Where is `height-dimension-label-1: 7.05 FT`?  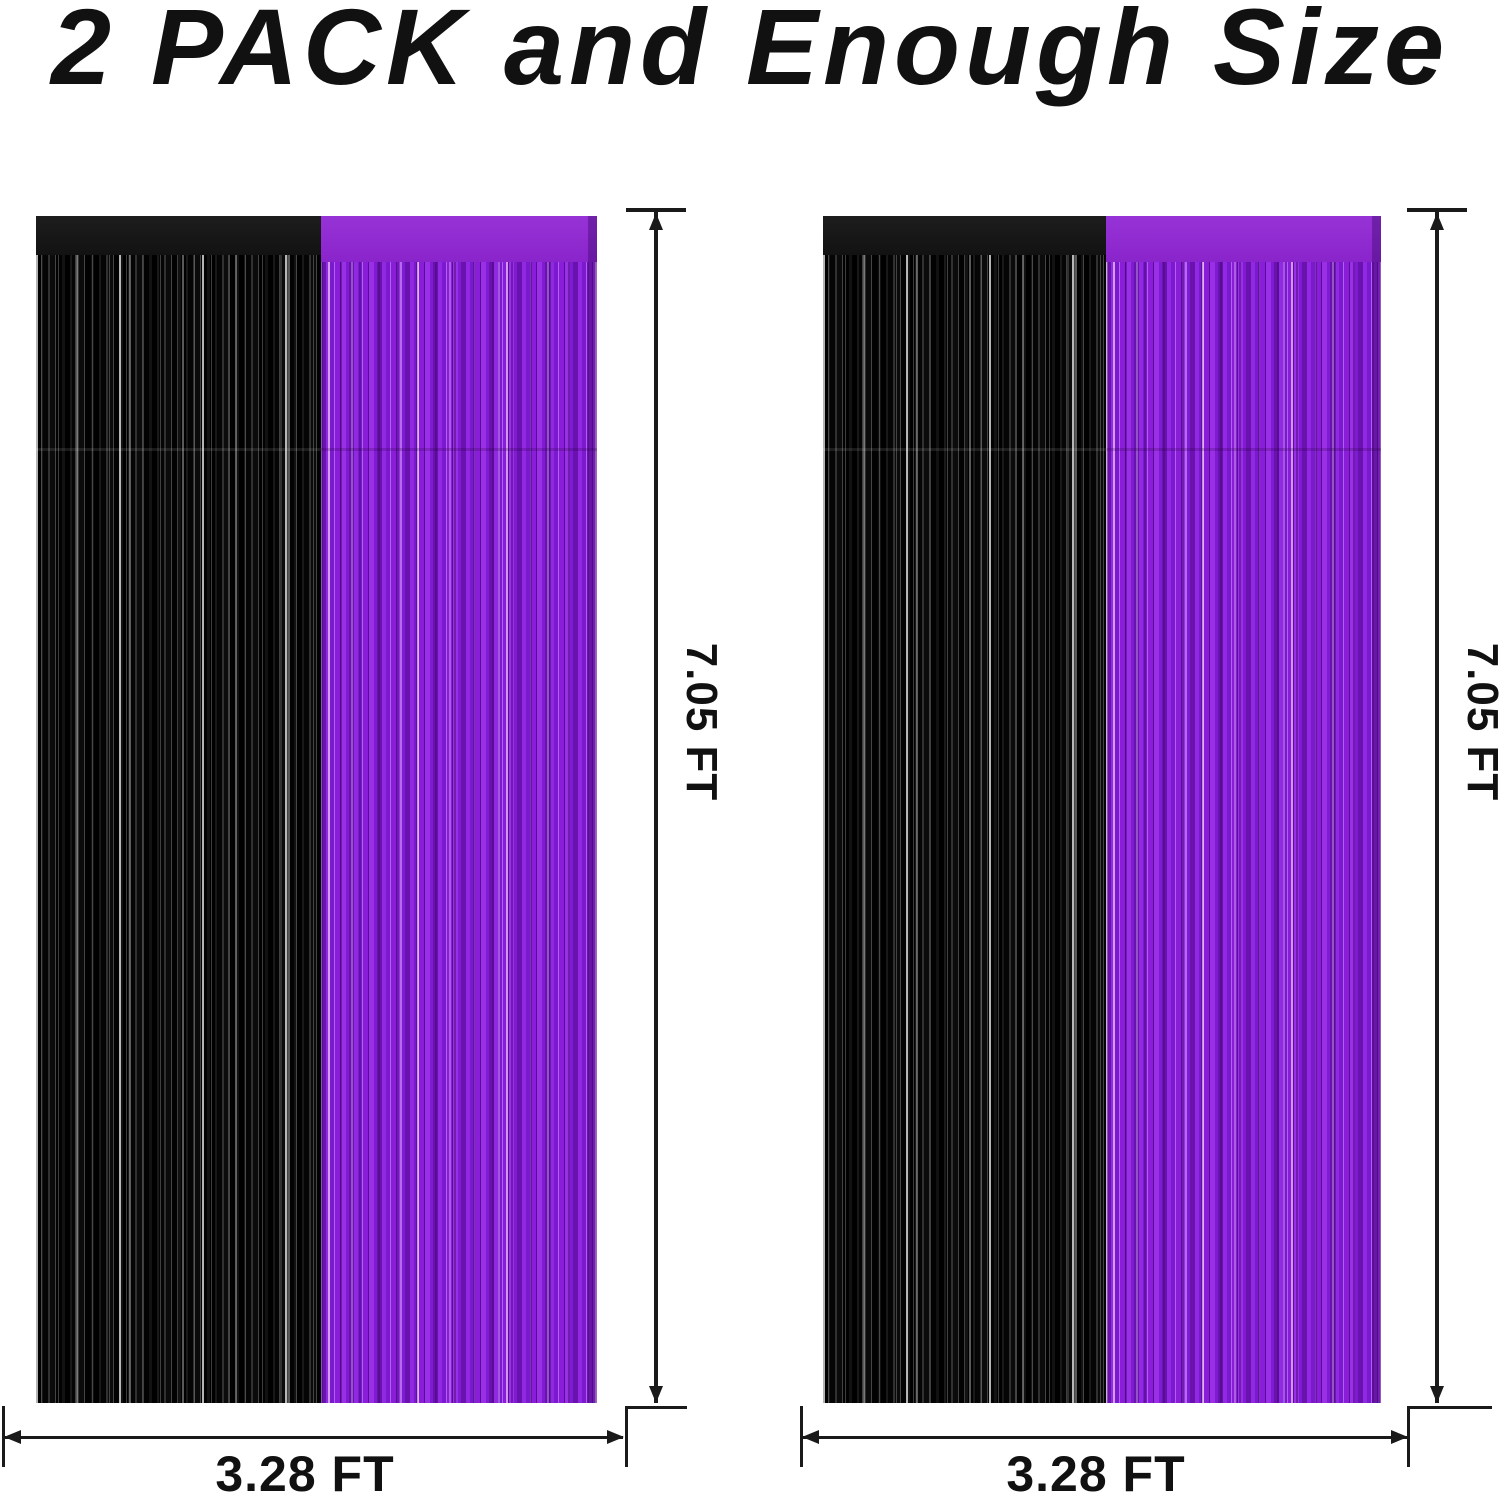
height-dimension-label-1: 7.05 FT is located at coordinates (701, 722).